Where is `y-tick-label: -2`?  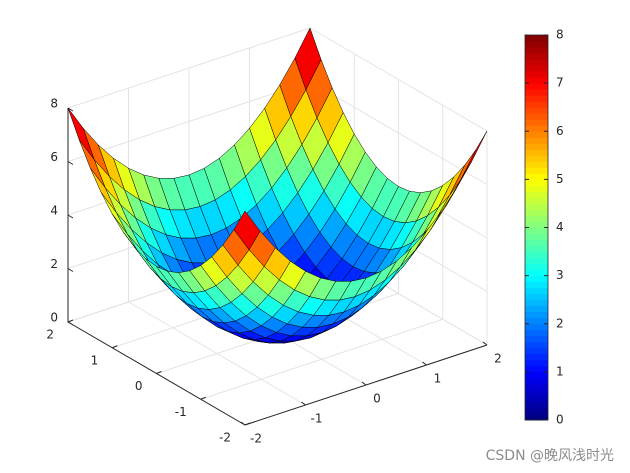
y-tick-label: -2 is located at coordinates (225, 438).